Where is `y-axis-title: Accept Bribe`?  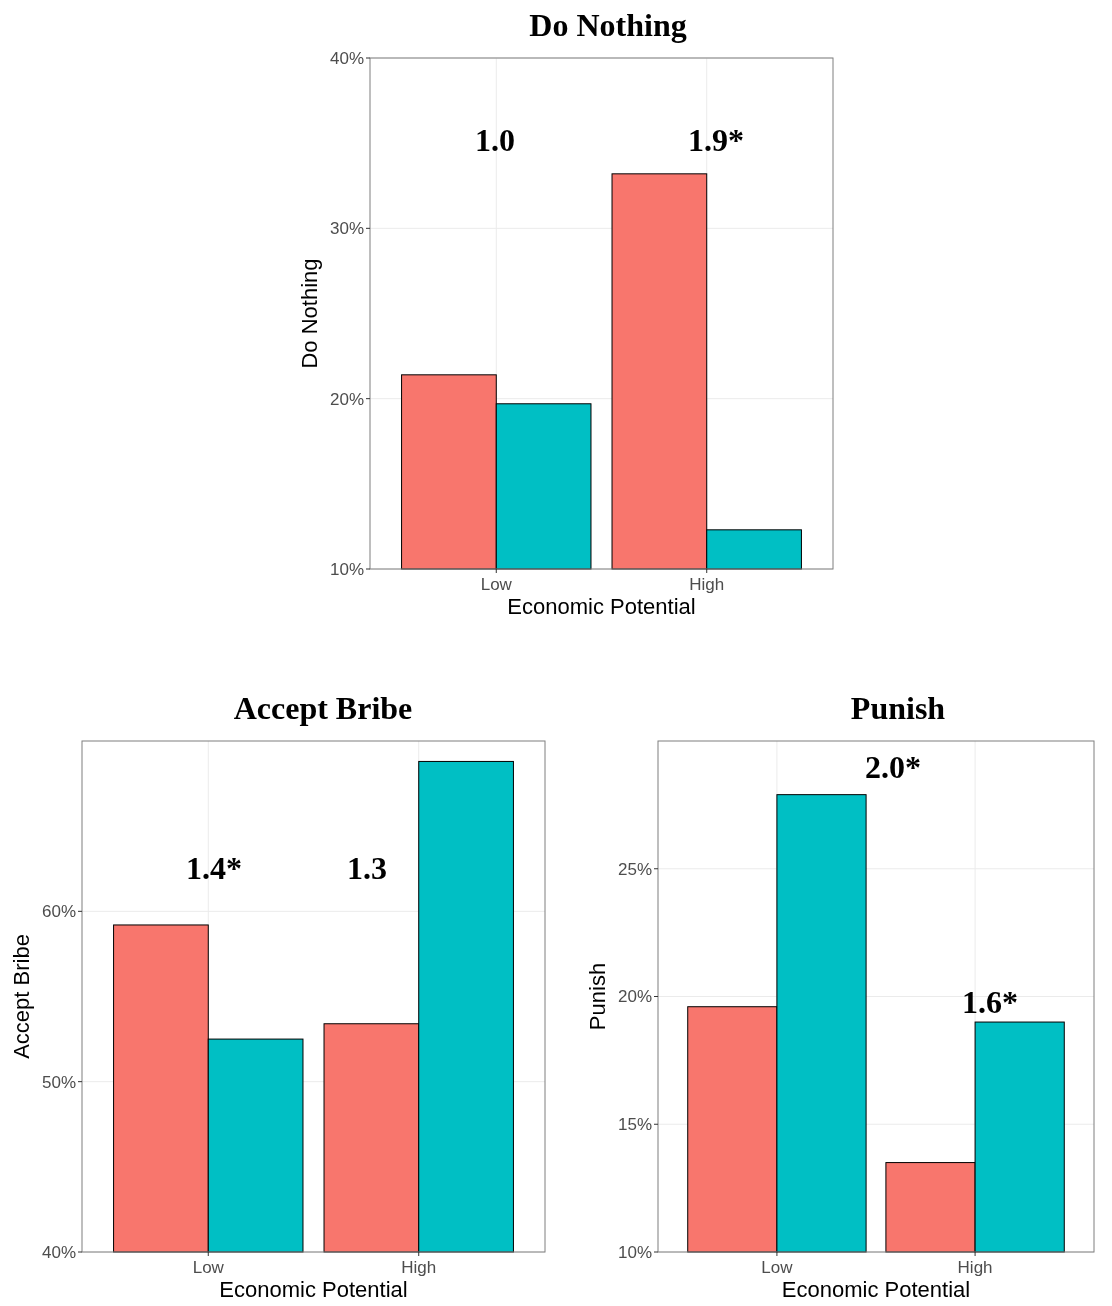 y-axis-title: Accept Bribe is located at coordinates (21, 996).